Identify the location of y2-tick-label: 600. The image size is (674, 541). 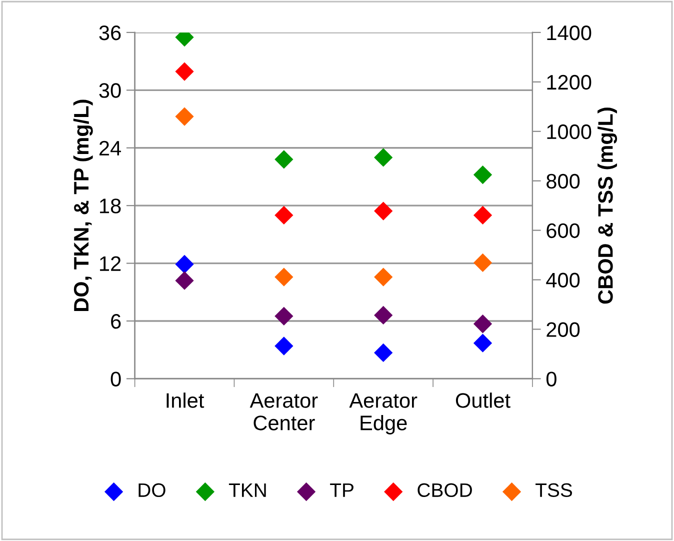
(563, 230).